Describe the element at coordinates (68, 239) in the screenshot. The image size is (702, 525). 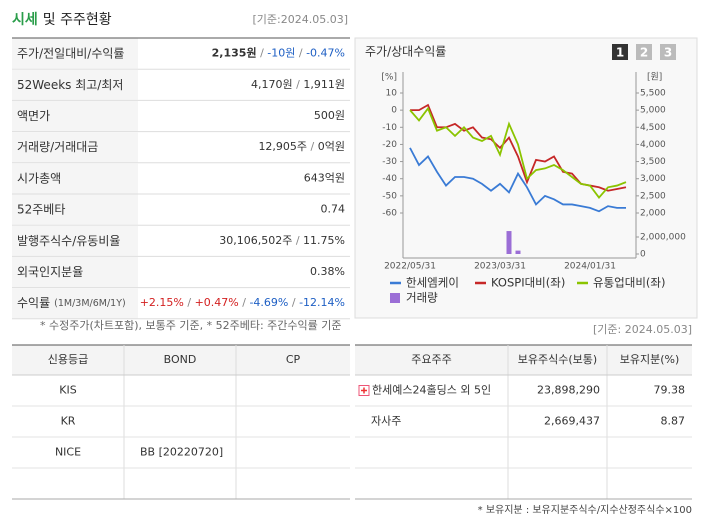
I see `row-label: 발행주식수/유동비율` at that location.